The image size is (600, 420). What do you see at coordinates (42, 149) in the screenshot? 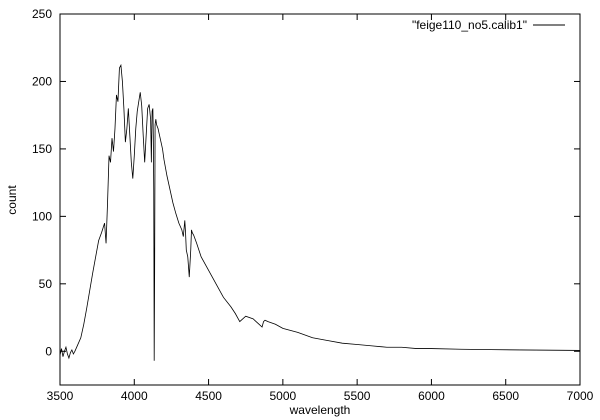
I see `y-tick-label: 150` at bounding box center [42, 149].